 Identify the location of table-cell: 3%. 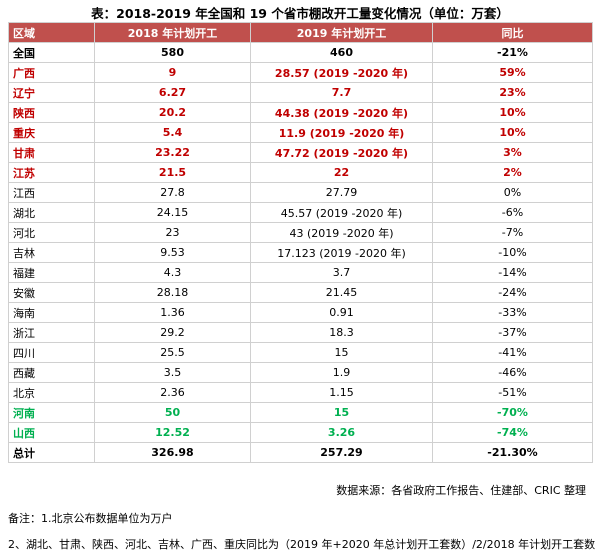
(512, 152).